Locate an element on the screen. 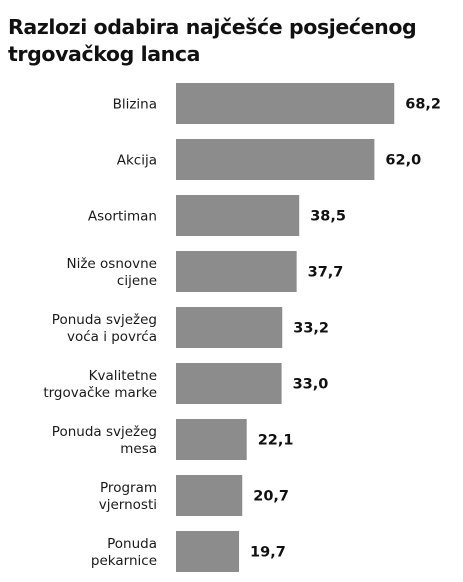  value-label-4: 37,7 is located at coordinates (326, 273).